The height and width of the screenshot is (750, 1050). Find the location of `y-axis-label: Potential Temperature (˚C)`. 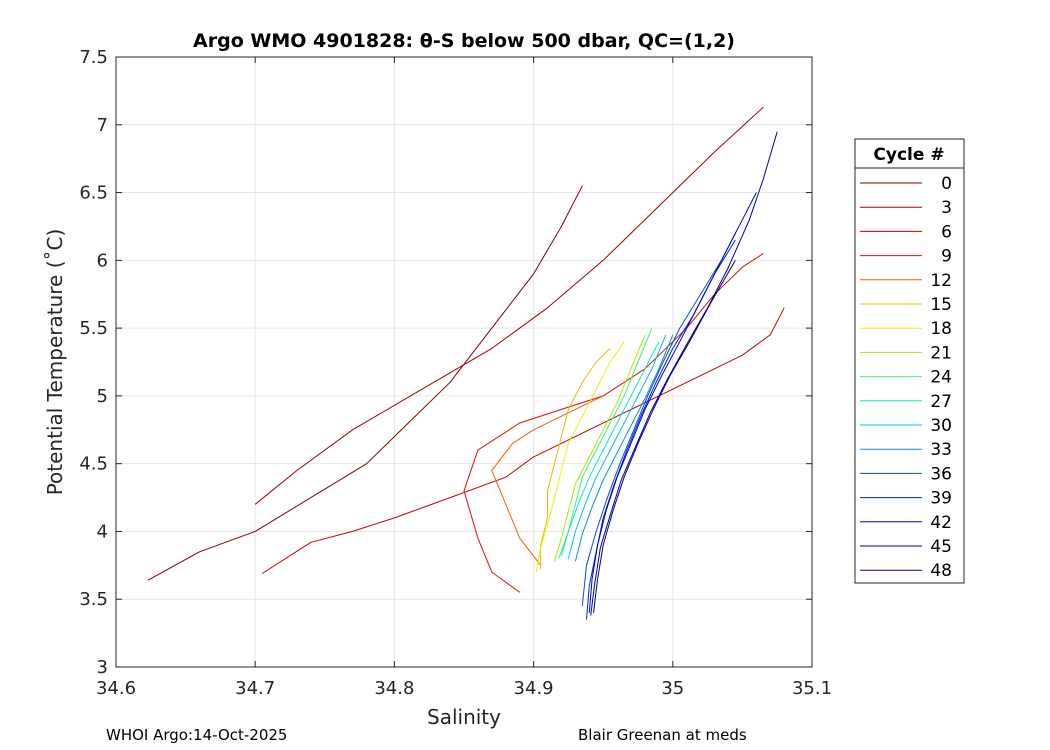

y-axis-label: Potential Temperature (˚C) is located at coordinates (55, 362).